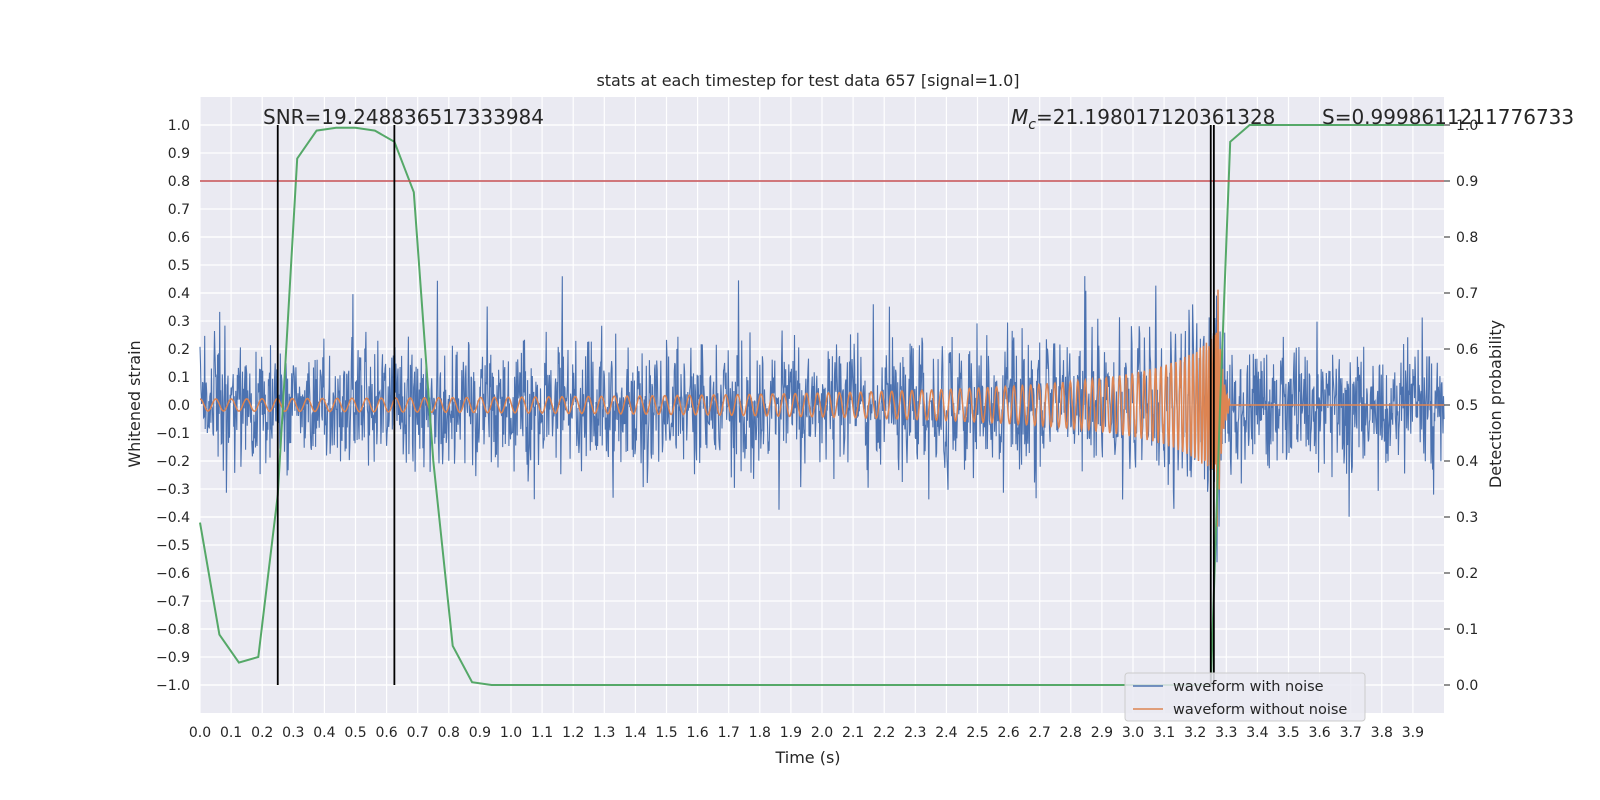  Describe the element at coordinates (1467, 350) in the screenshot. I see `y-right-tick-label: 0.6` at that location.